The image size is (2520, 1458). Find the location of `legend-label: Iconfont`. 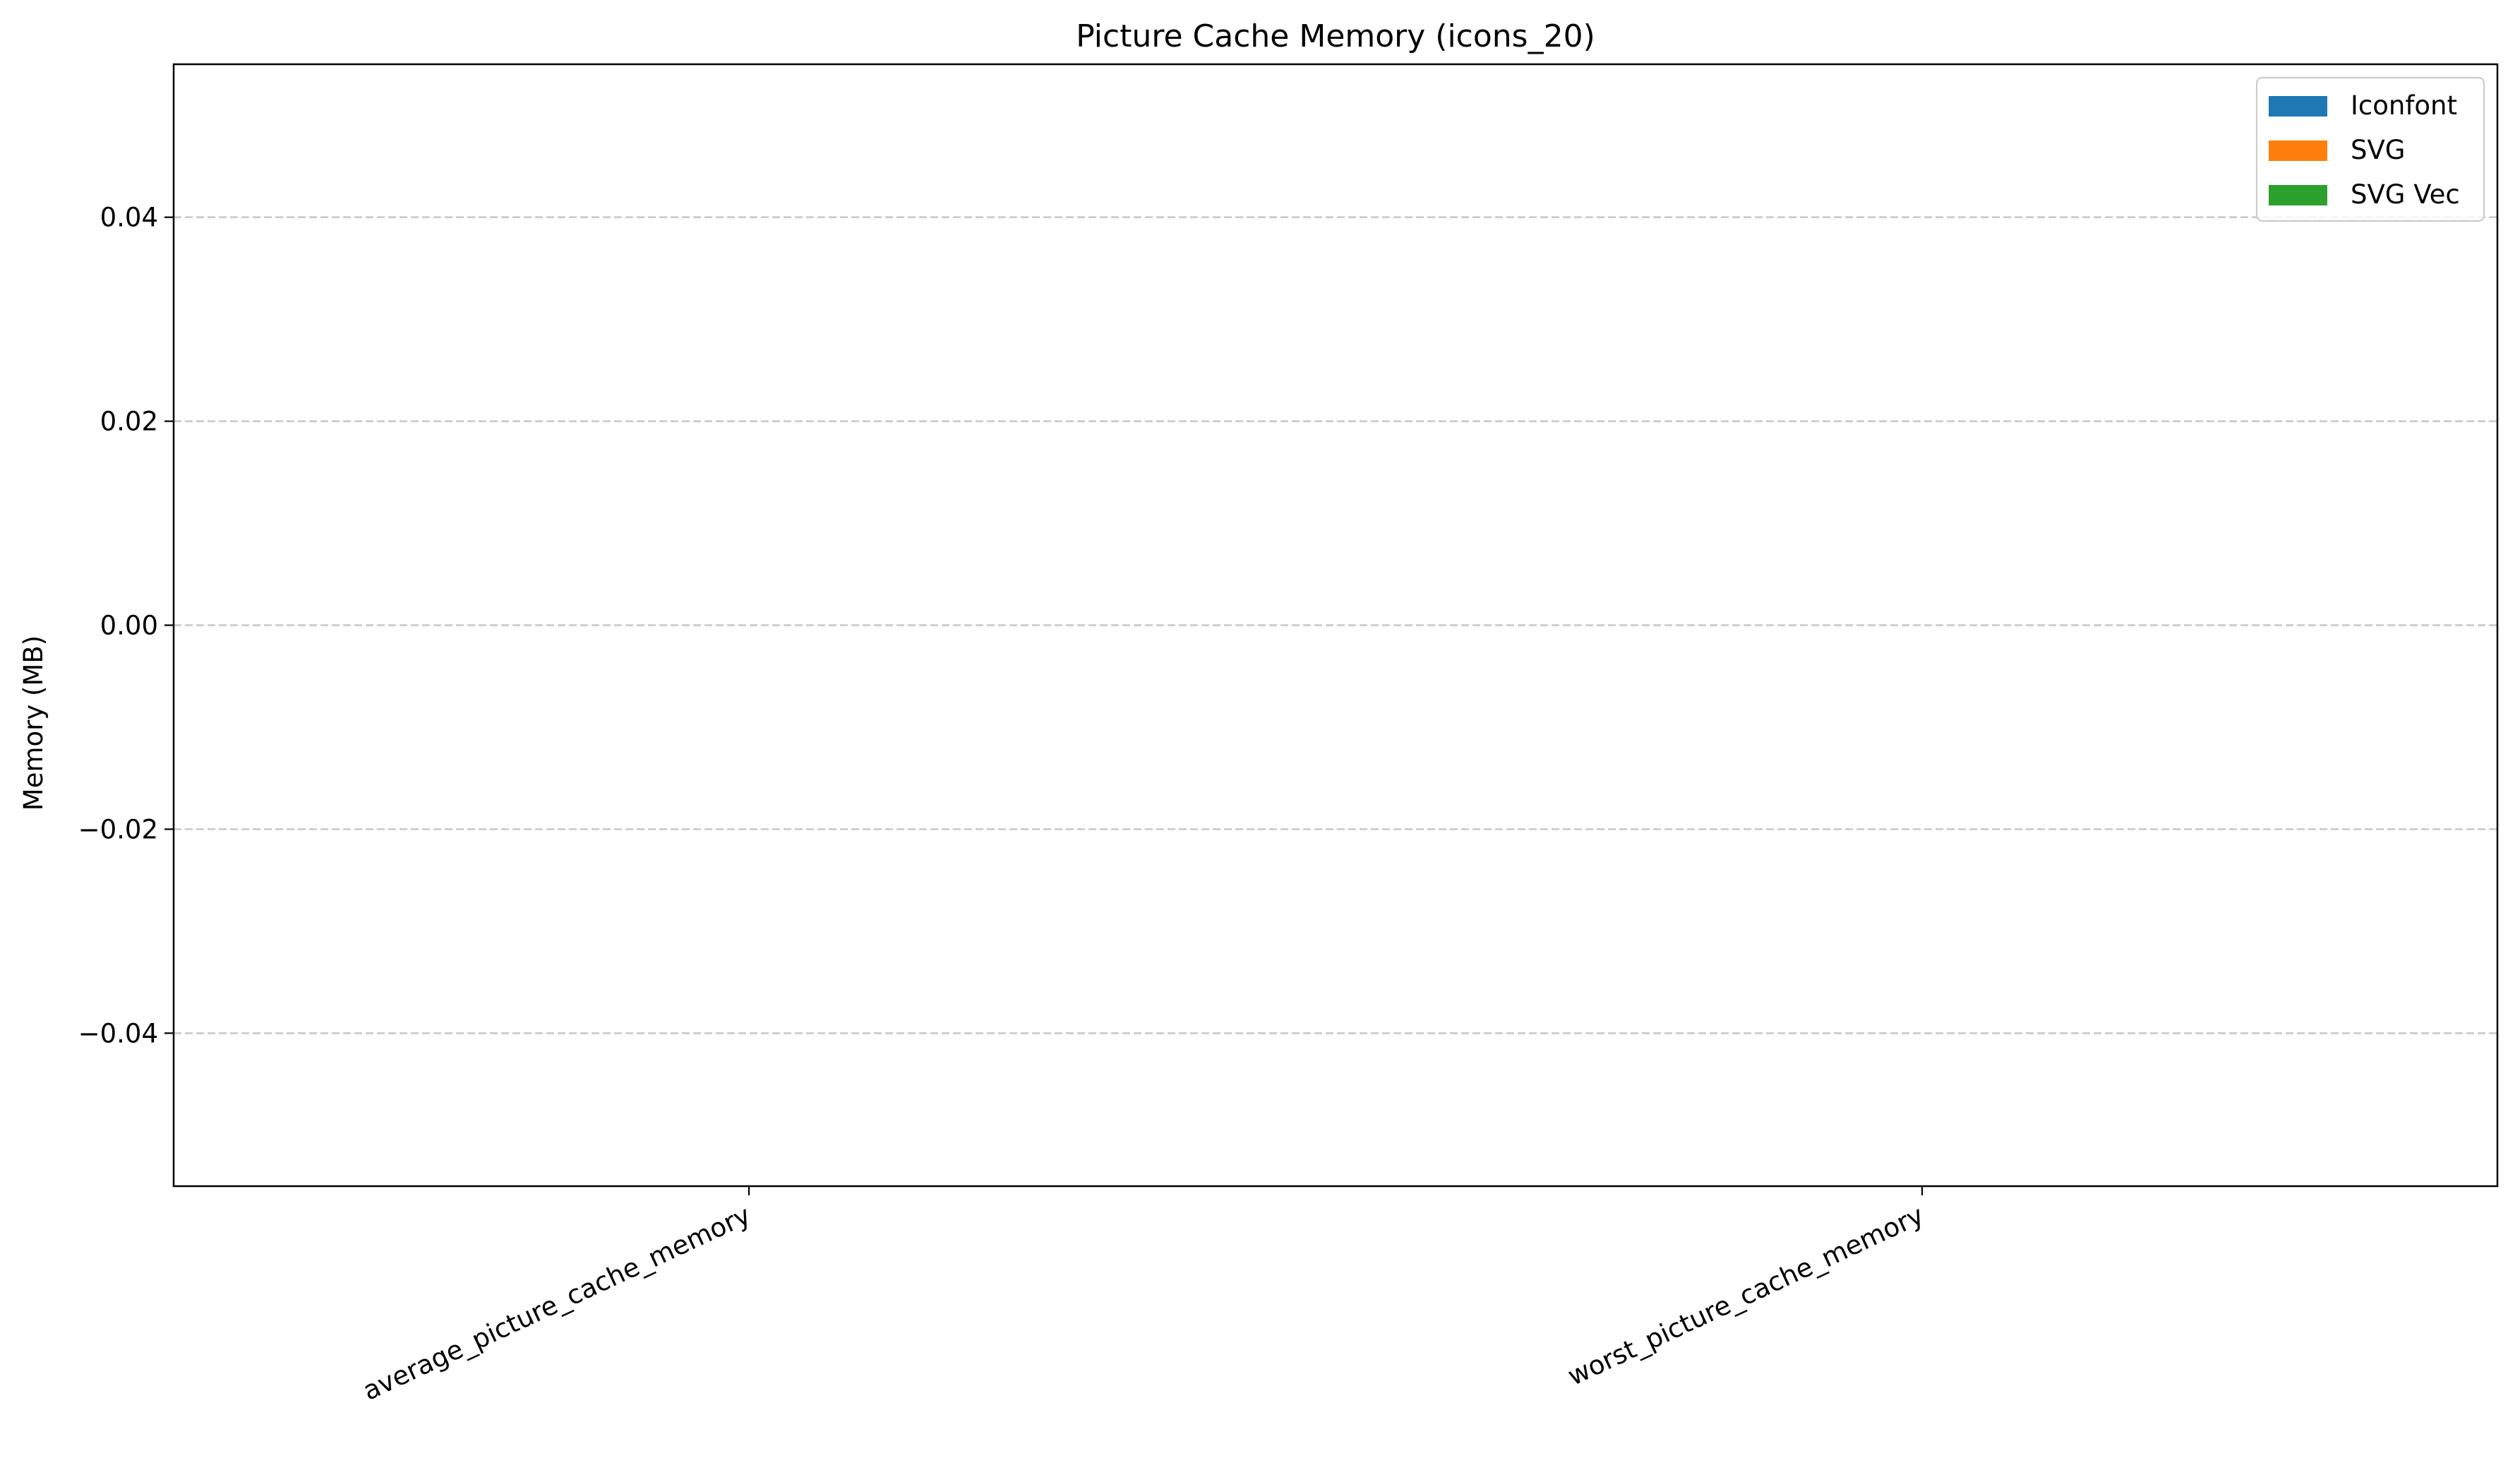

legend-label: Iconfont is located at coordinates (2404, 105).